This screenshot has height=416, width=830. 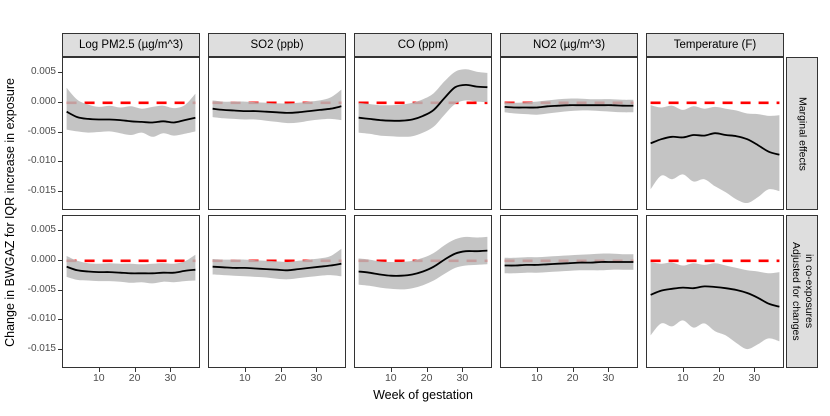 I want to click on panel-marginal-no2, so click(x=569, y=133).